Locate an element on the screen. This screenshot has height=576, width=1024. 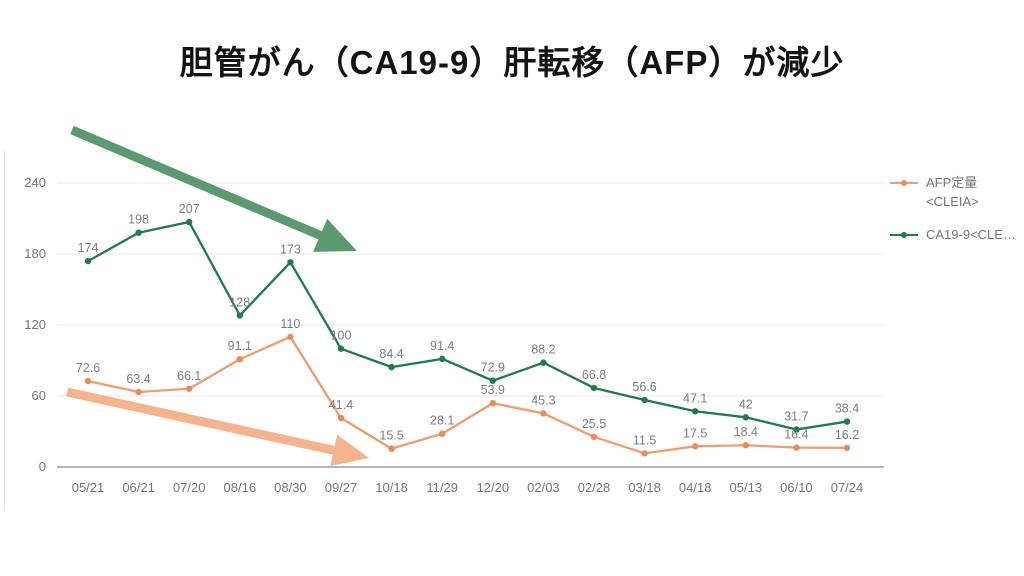
svg-text: 02/03 is located at coordinates (543, 487).